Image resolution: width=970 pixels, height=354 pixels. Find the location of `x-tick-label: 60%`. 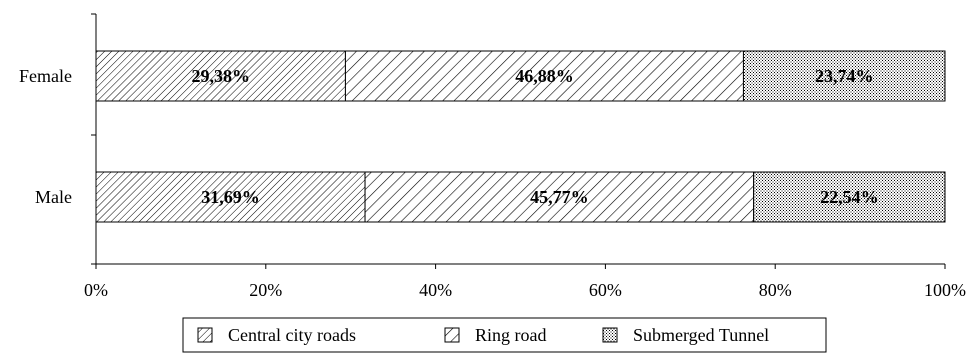

x-tick-label: 60% is located at coordinates (605, 290).